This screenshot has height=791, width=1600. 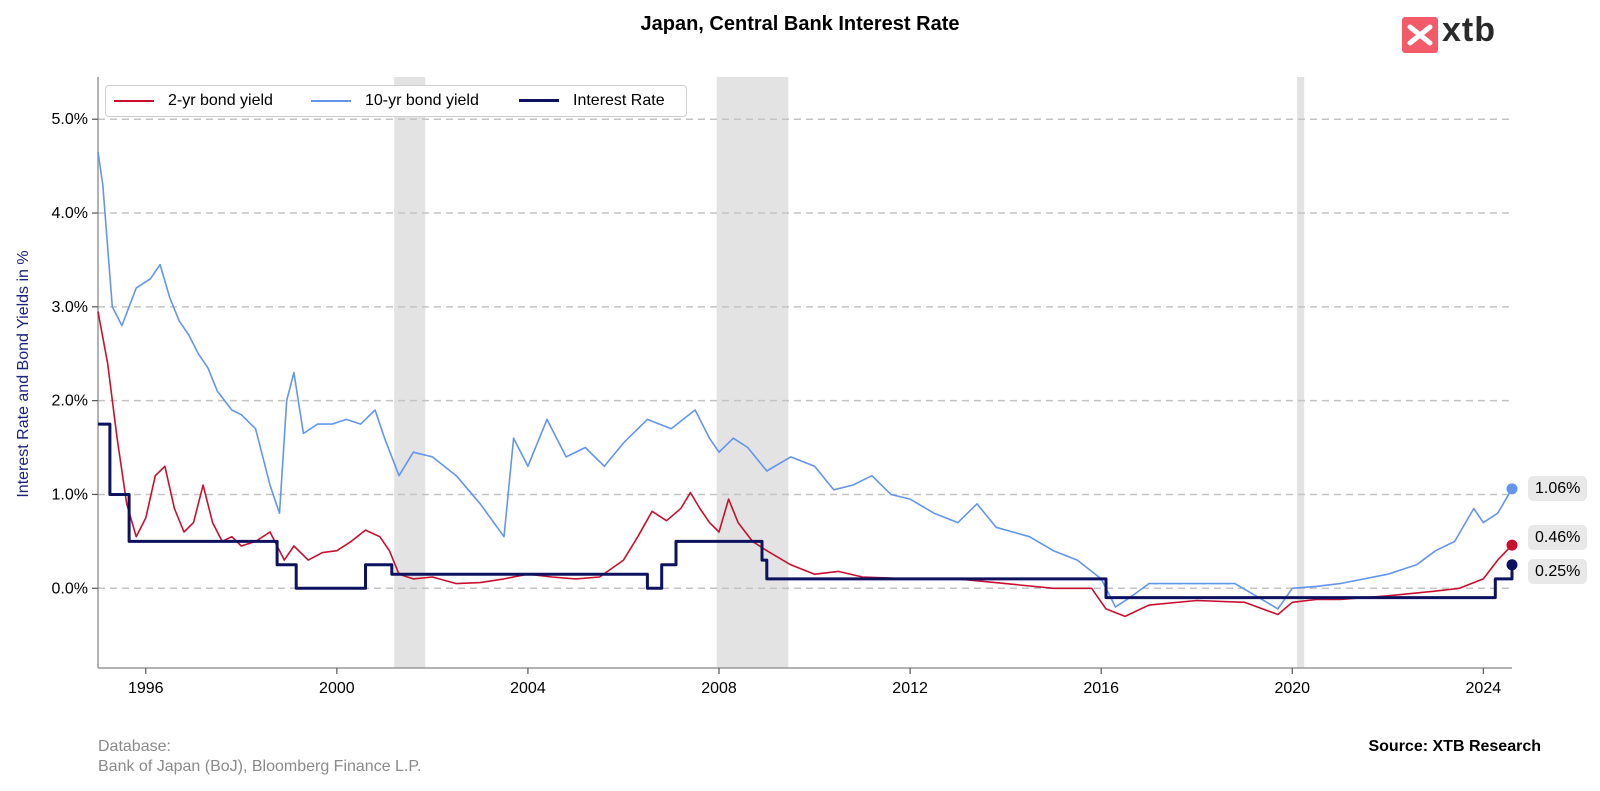 What do you see at coordinates (1484, 688) in the screenshot?
I see `x-tick-label: 2024` at bounding box center [1484, 688].